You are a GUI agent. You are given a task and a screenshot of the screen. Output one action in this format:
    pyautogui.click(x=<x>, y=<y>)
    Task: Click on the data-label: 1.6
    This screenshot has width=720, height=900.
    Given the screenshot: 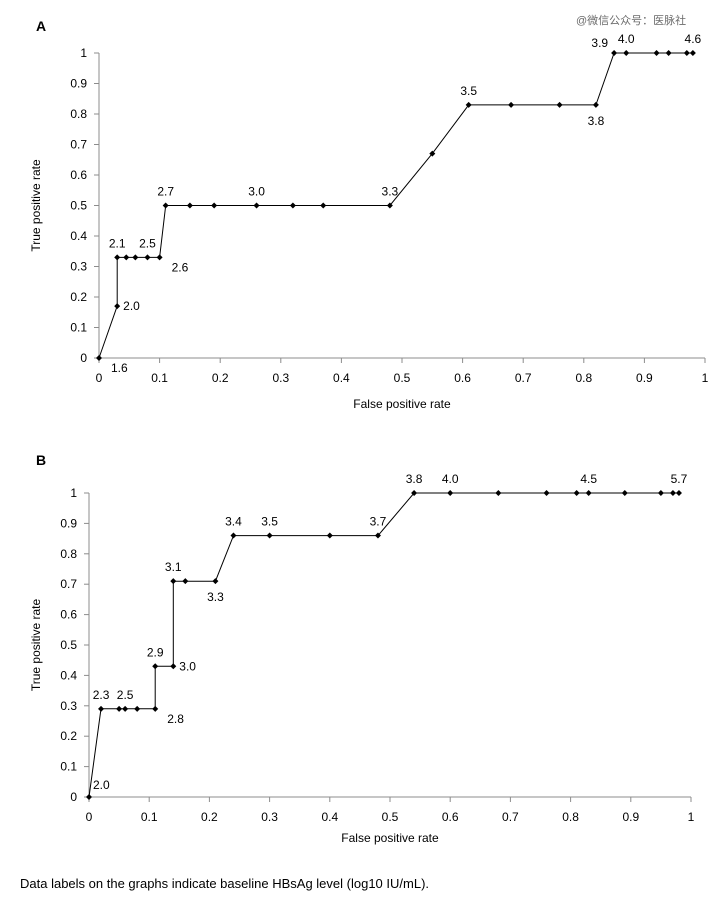 What is the action you would take?
    pyautogui.click(x=119, y=368)
    